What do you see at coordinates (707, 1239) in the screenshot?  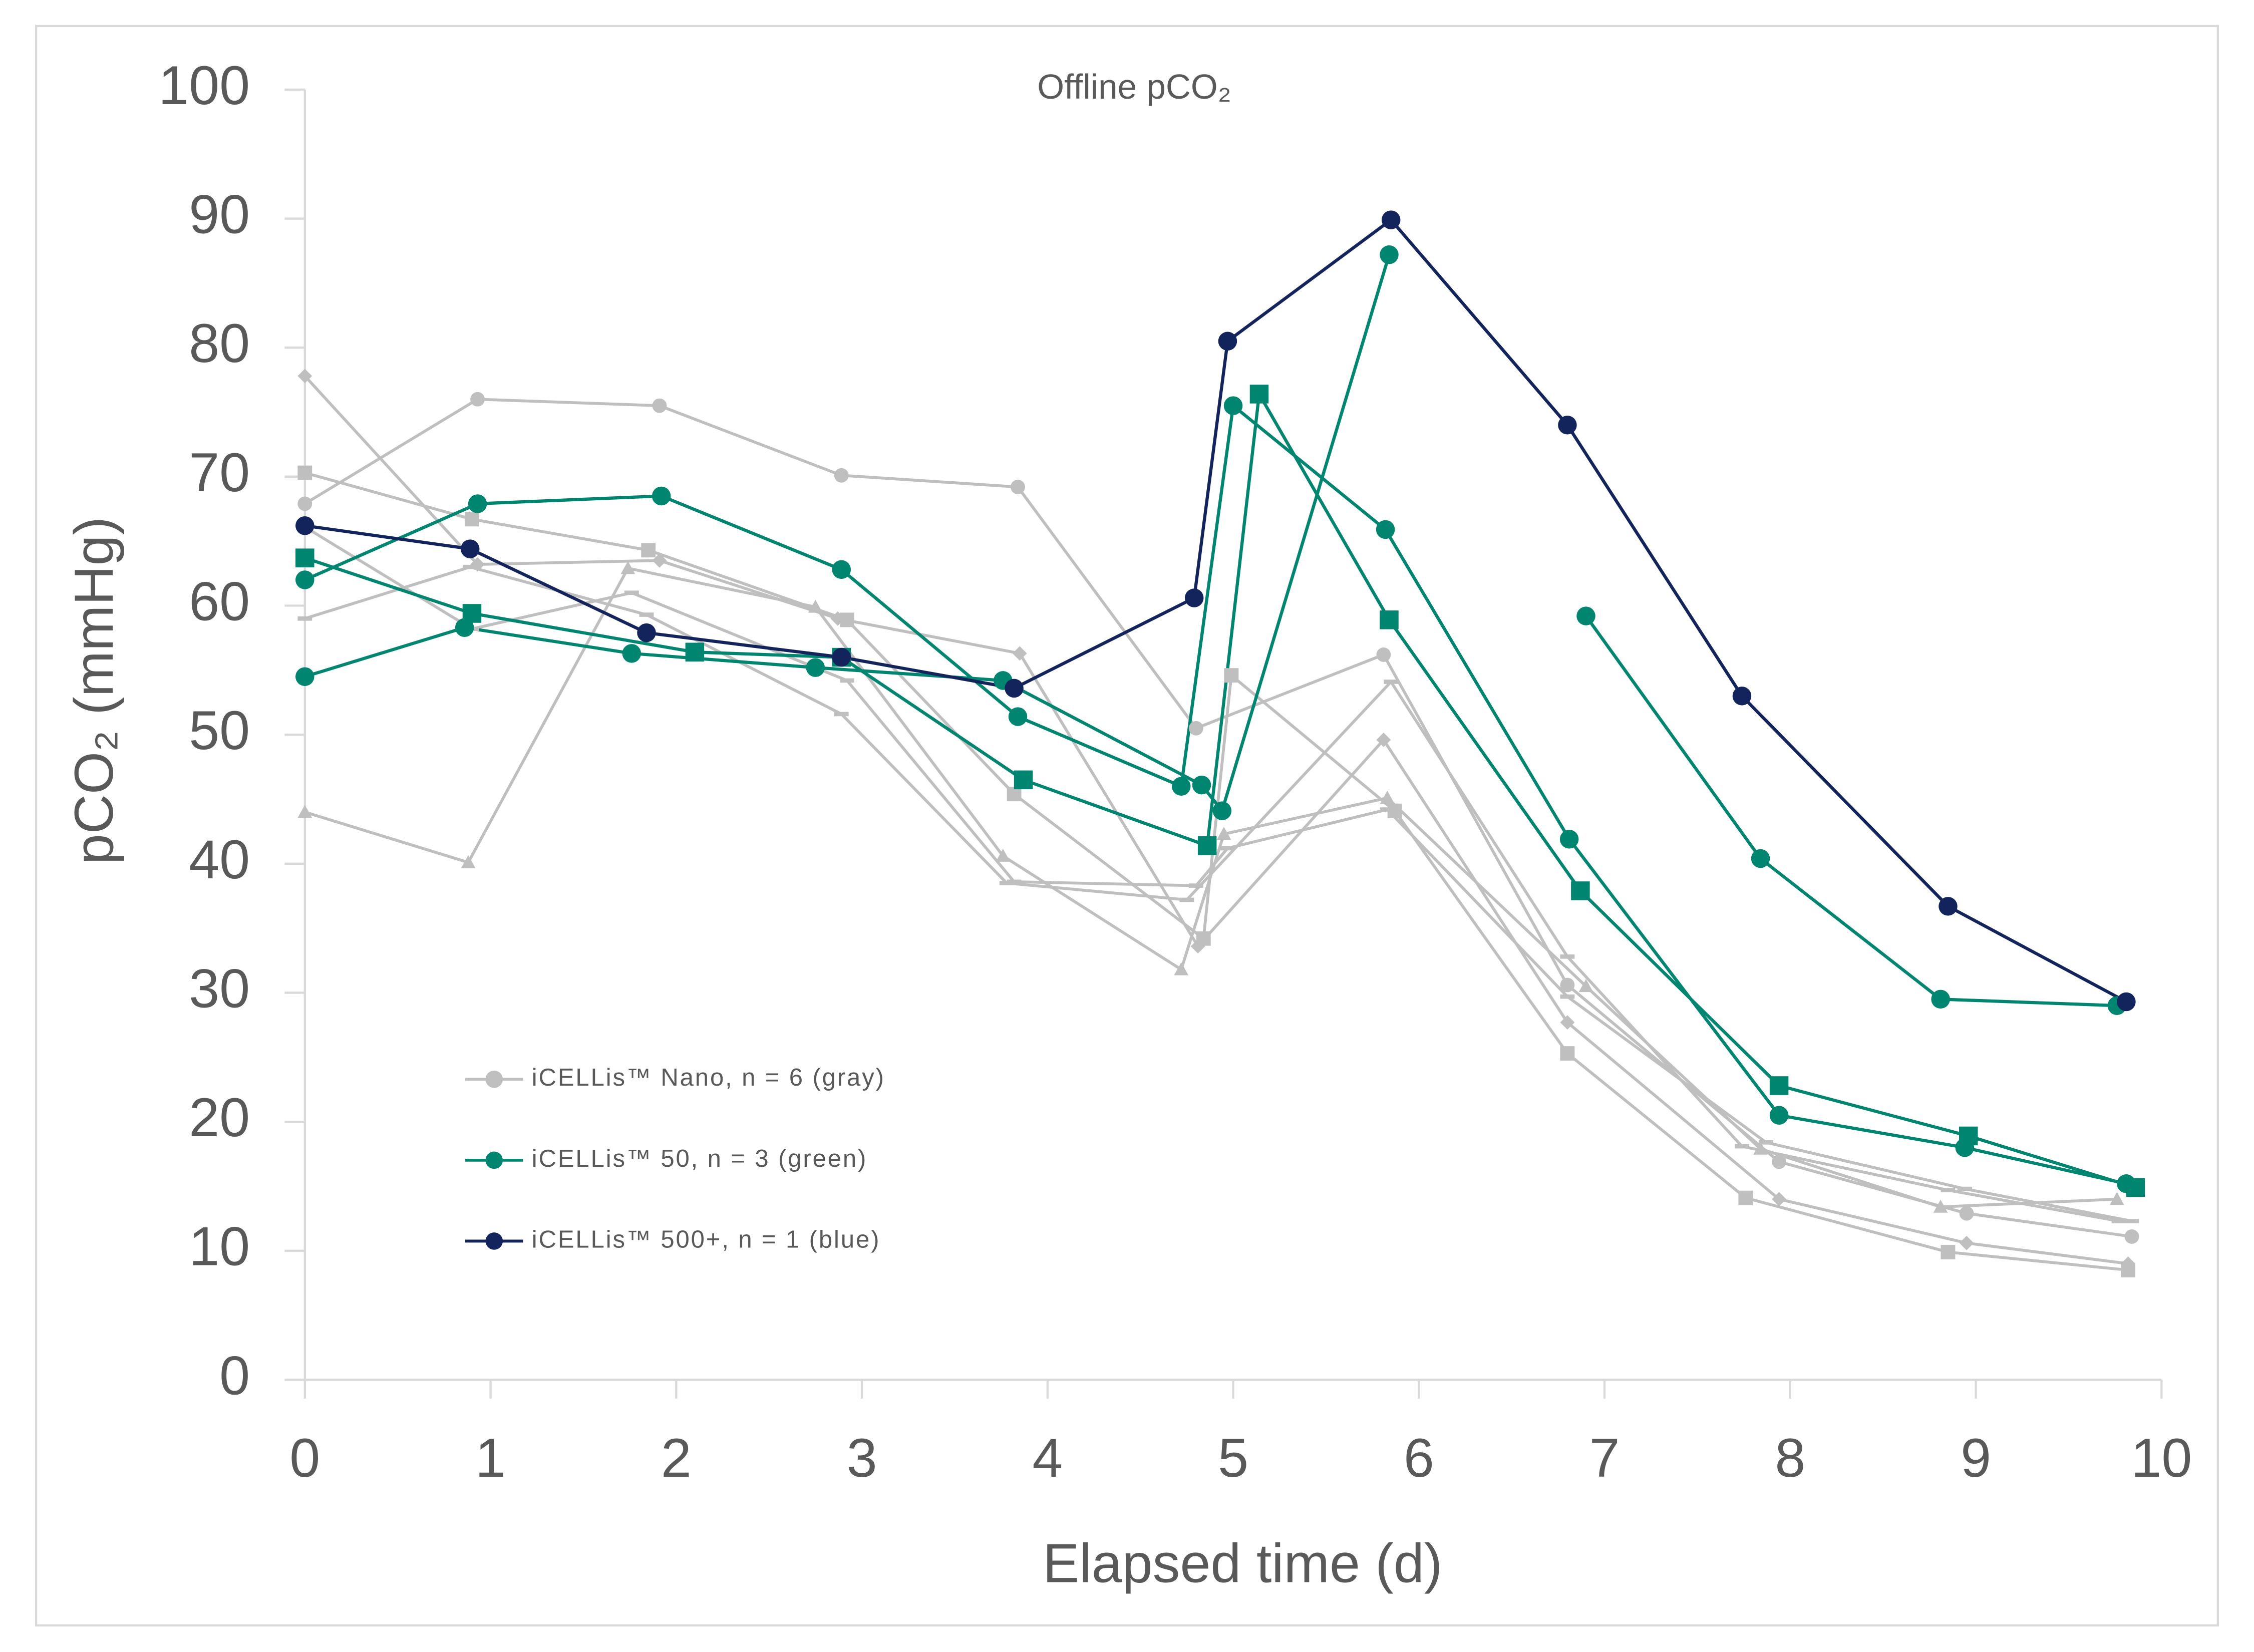 I see `legend-label: iCELLis™ 500+, n = 1 (blue)` at bounding box center [707, 1239].